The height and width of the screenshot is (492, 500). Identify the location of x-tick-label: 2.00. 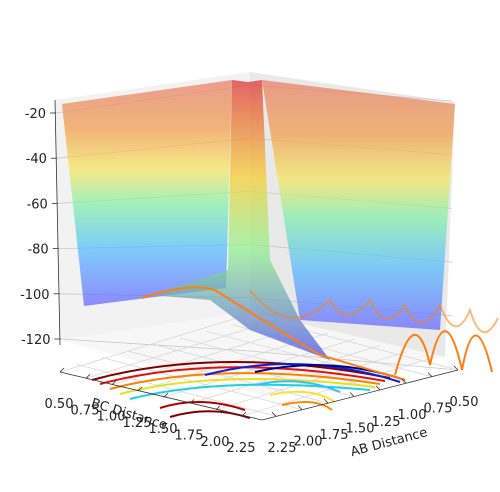
(308, 442).